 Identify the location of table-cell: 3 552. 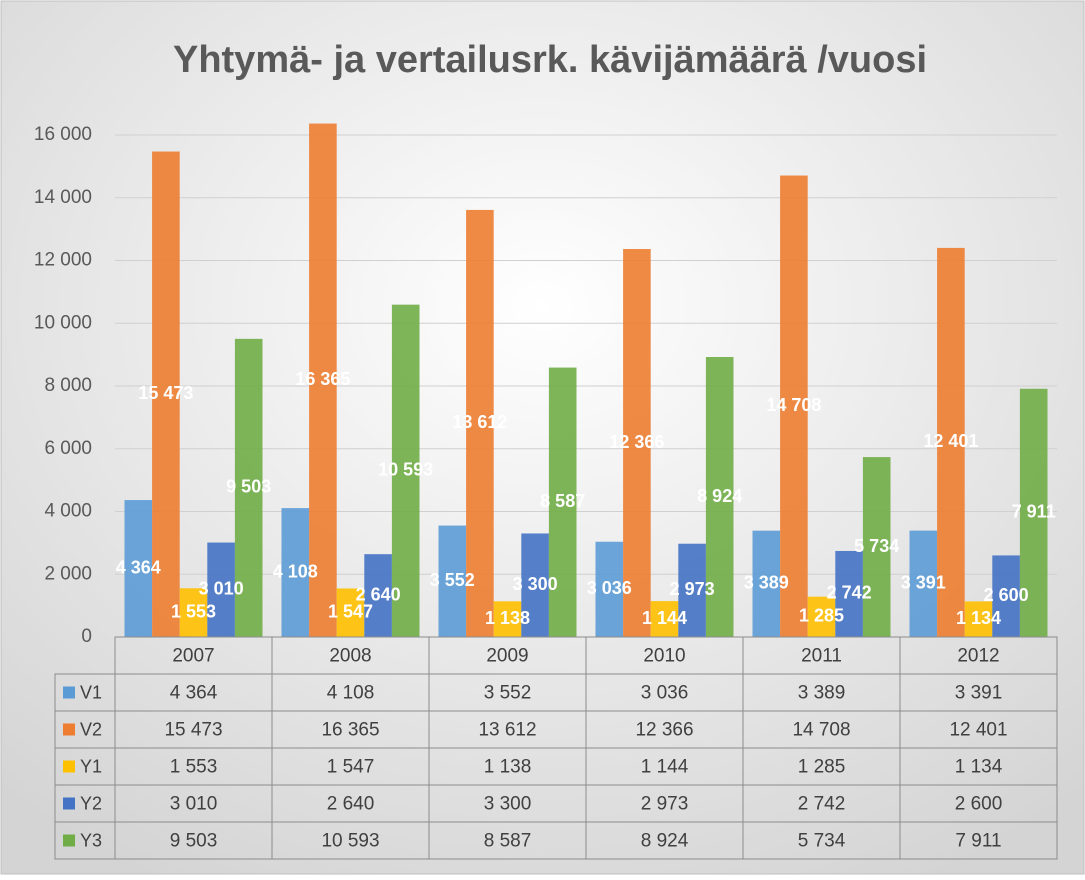
(508, 693).